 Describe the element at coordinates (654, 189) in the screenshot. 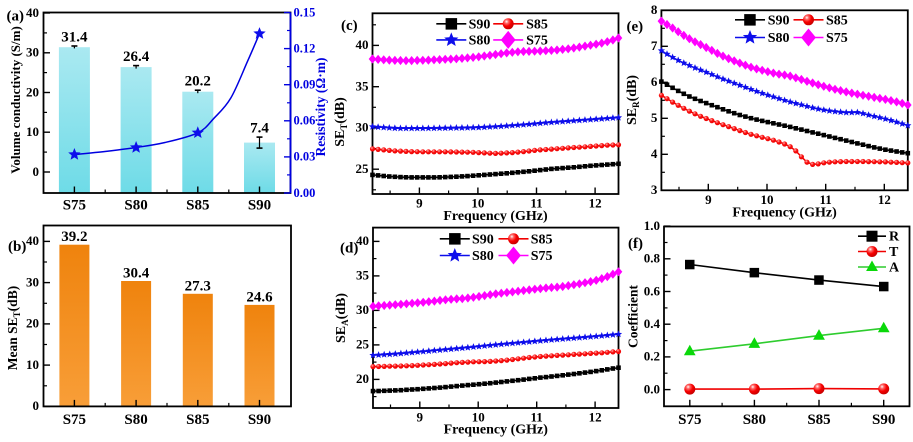

I see `svg-text: 3` at that location.